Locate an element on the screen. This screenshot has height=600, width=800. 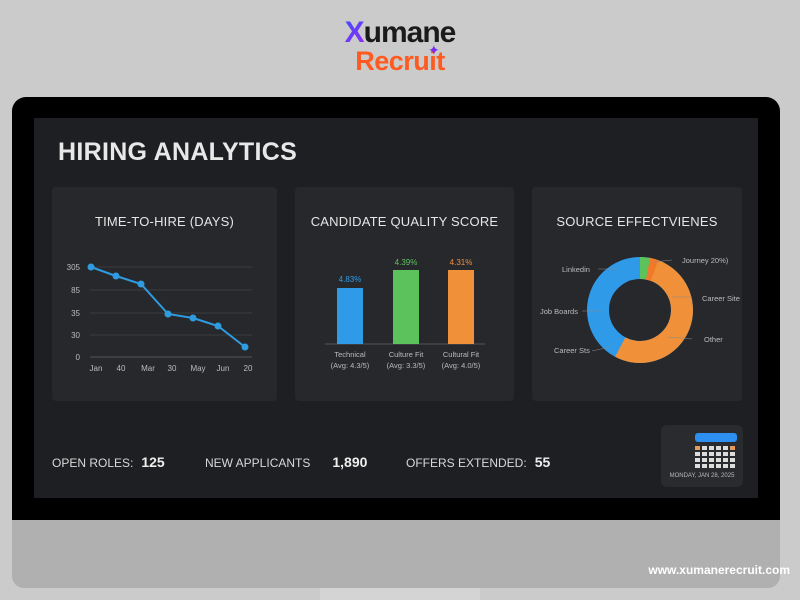
stat-new-applicants: NEW APPLICANTS 1,890 is located at coordinates (286, 462).